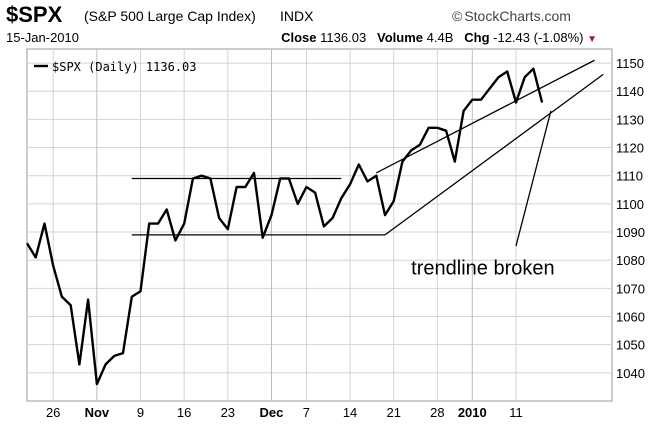 This screenshot has height=435, width=663. I want to click on annotations: trendline broken, so click(482, 268).